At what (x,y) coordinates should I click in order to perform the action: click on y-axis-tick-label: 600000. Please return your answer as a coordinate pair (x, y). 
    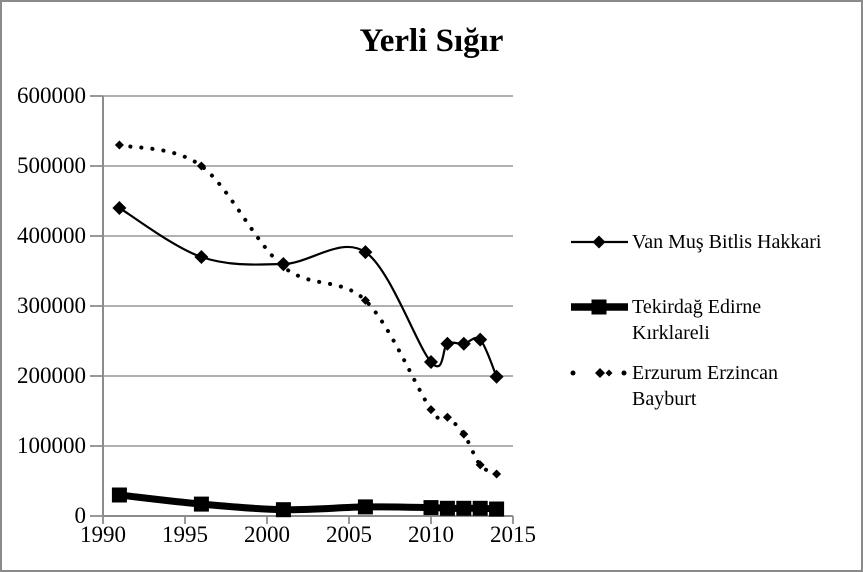
    Looking at the image, I should click on (51, 95).